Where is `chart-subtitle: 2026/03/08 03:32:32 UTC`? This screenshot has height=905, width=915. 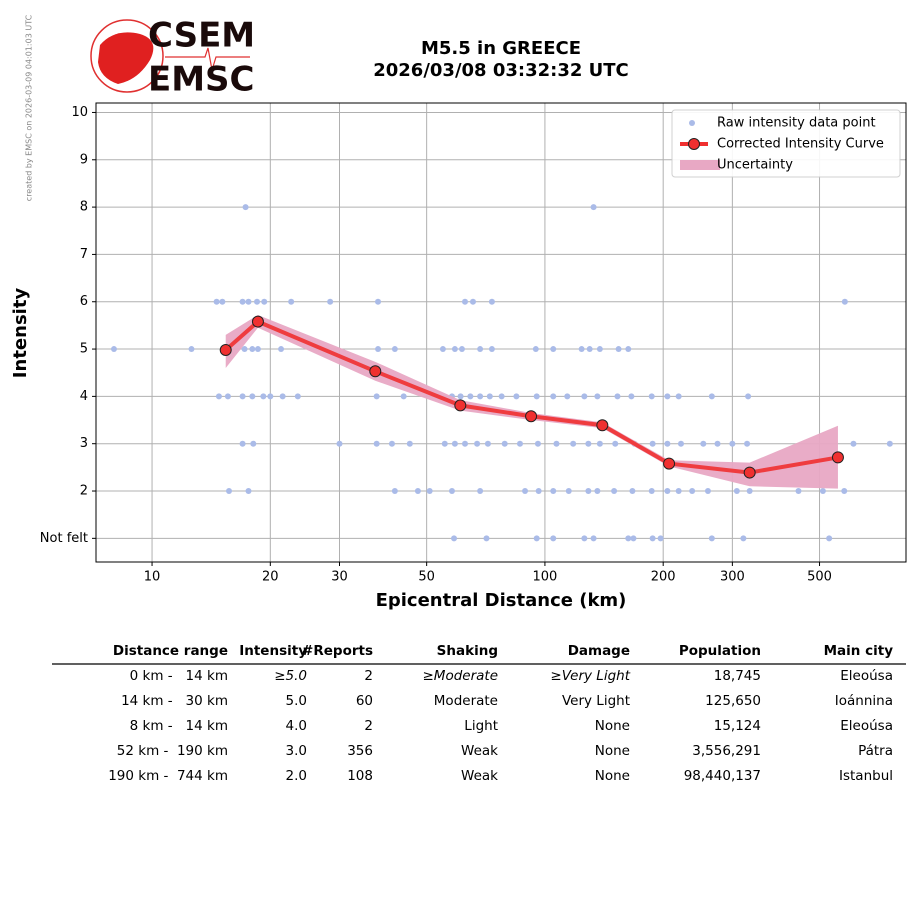
chart-subtitle: 2026/03/08 03:32:32 UTC is located at coordinates (501, 70).